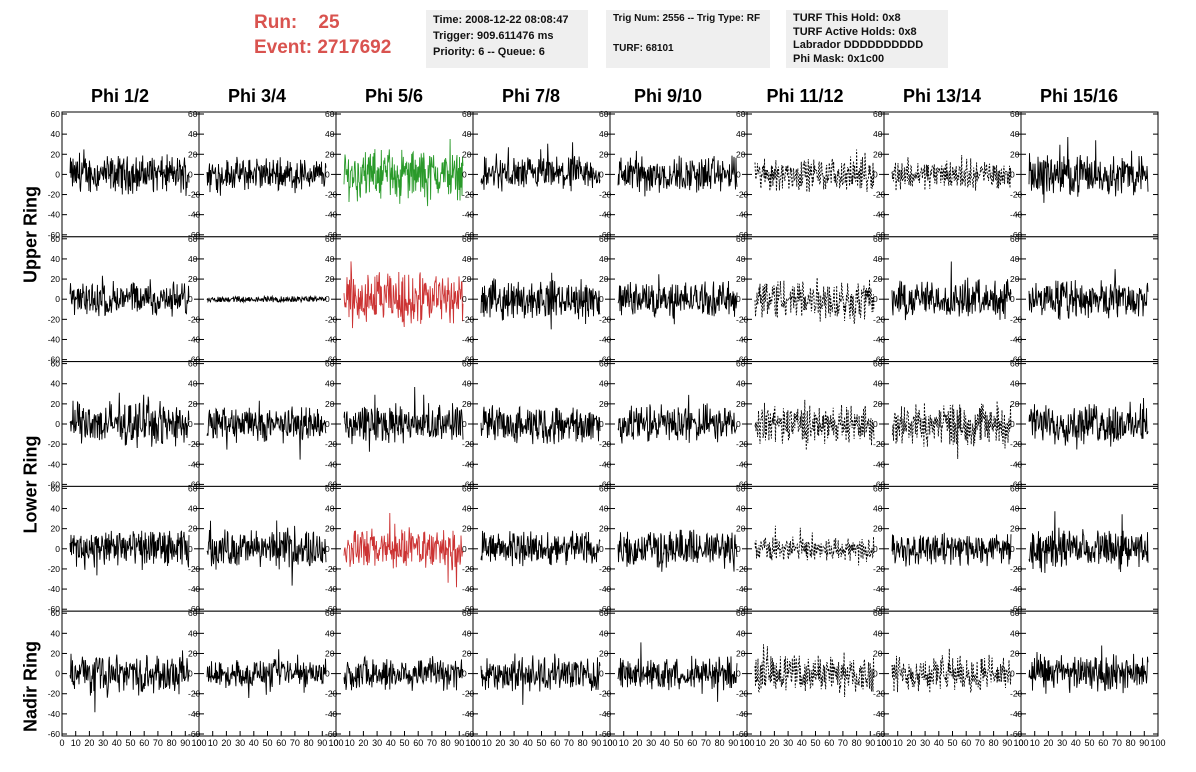  What do you see at coordinates (1103, 743) in the screenshot?
I see `xtick-label: 60` at bounding box center [1103, 743].